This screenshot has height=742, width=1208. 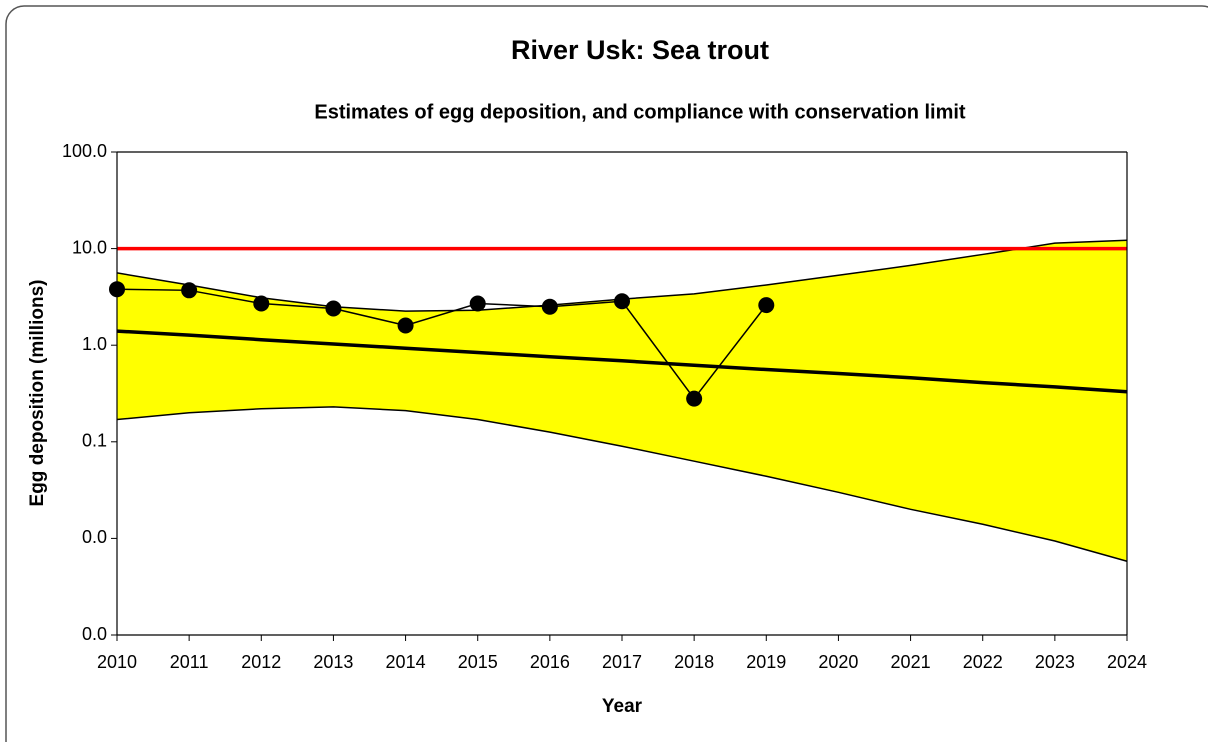 What do you see at coordinates (84, 151) in the screenshot?
I see `y-tick-label: 100.0` at bounding box center [84, 151].